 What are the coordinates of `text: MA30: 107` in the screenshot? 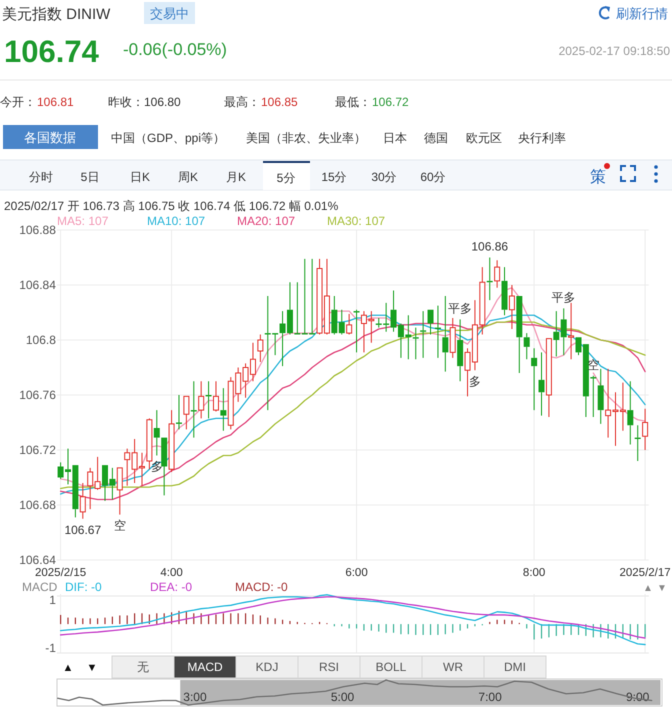 It's located at (356, 221).